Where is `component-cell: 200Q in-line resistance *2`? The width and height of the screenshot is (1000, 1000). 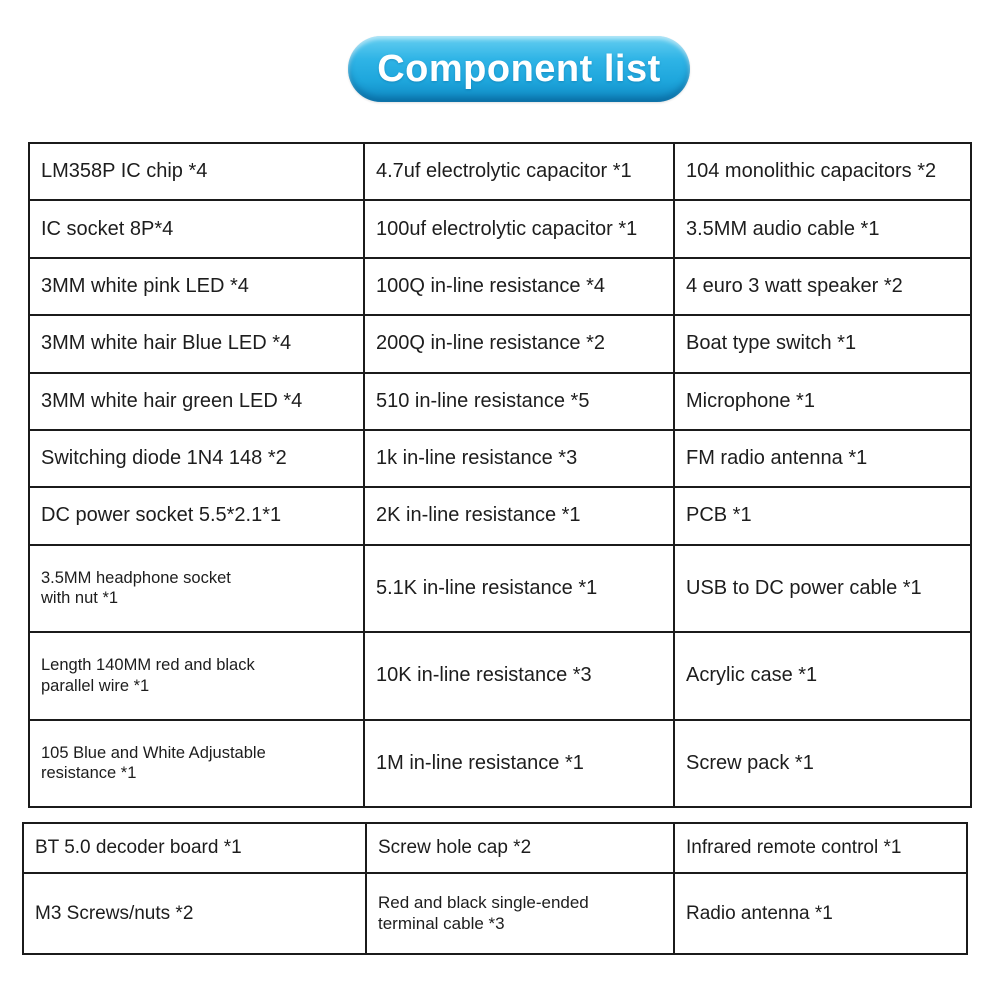
component-cell: 200Q in-line resistance *2 is located at coordinates (519, 344).